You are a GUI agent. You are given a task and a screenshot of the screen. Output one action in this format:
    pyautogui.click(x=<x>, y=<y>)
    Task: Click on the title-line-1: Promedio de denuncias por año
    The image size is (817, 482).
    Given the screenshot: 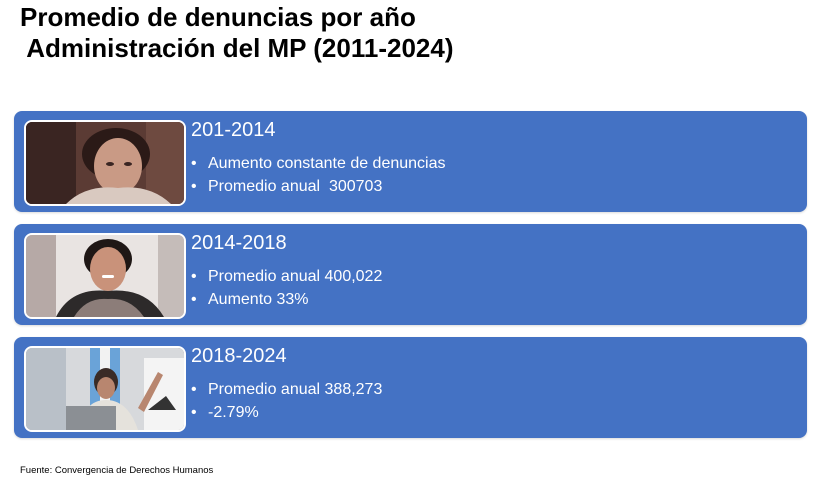 What is the action you would take?
    pyautogui.click(x=218, y=17)
    